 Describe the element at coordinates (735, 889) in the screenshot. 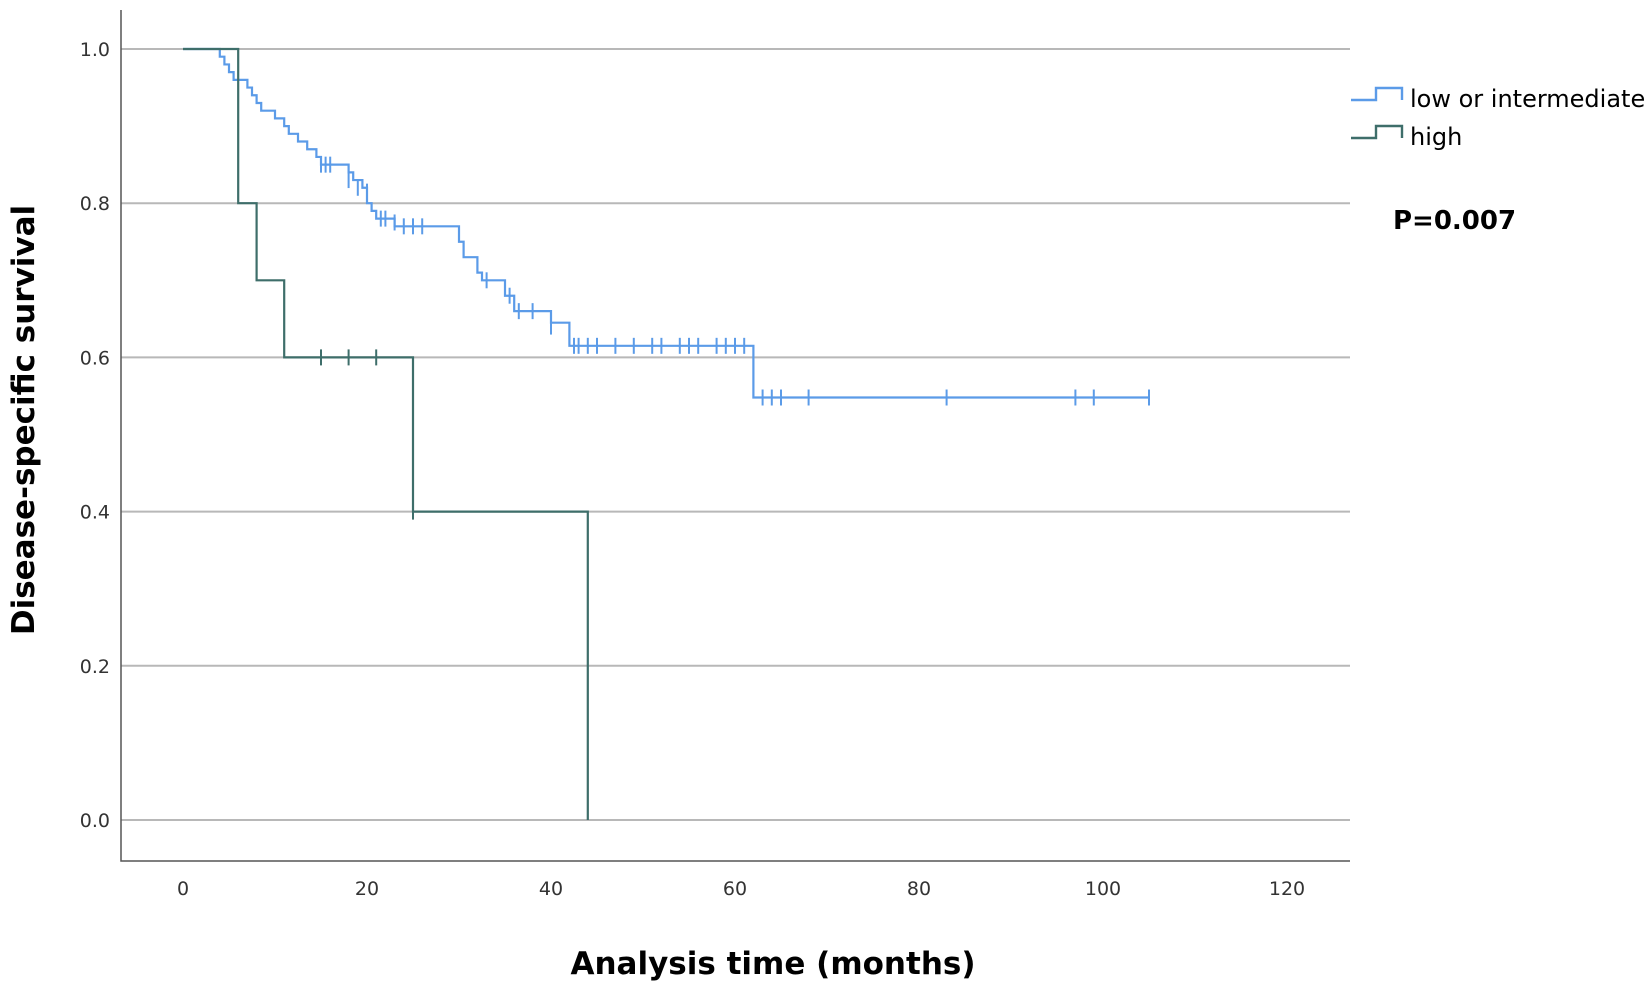

I see `x-tick-label-3: 60` at that location.